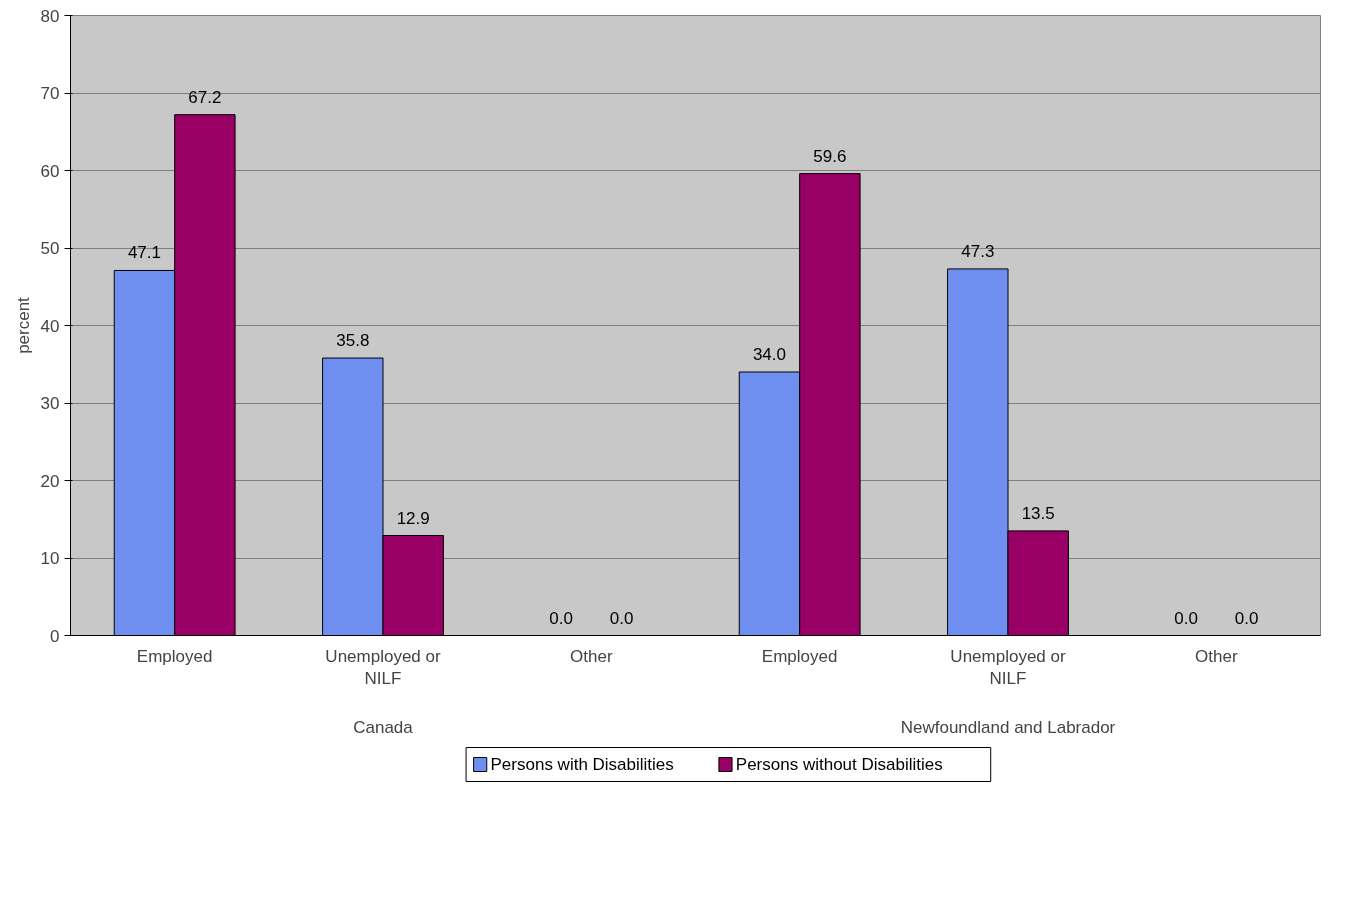 This screenshot has width=1368, height=901. Describe the element at coordinates (55, 636) in the screenshot. I see `y-tick-label: 0` at that location.